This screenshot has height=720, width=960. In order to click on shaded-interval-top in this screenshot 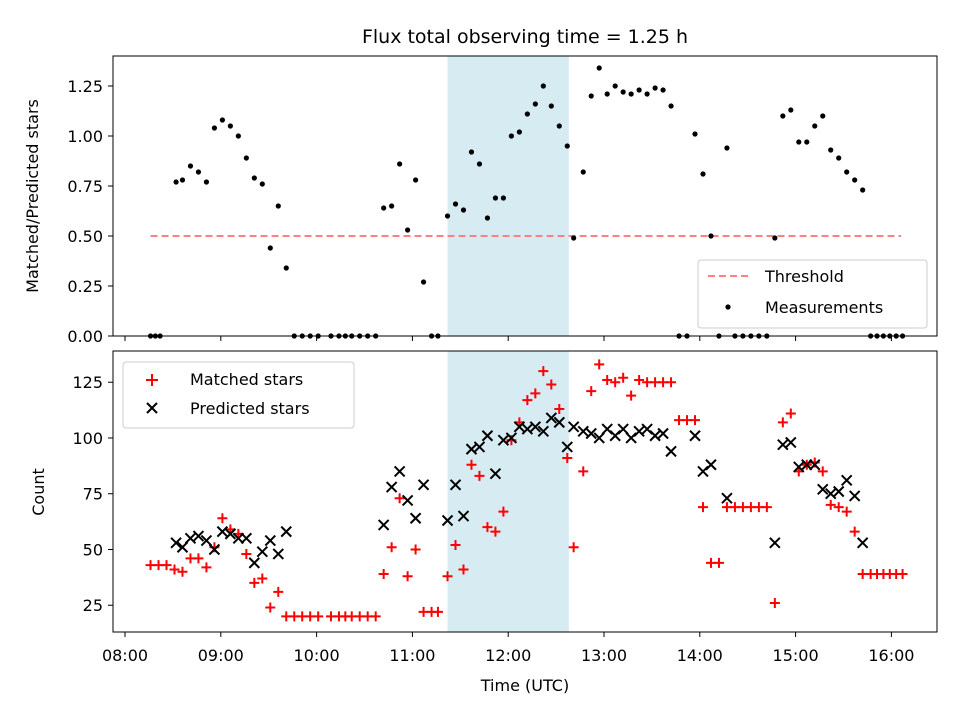, I will do `click(508, 196)`.